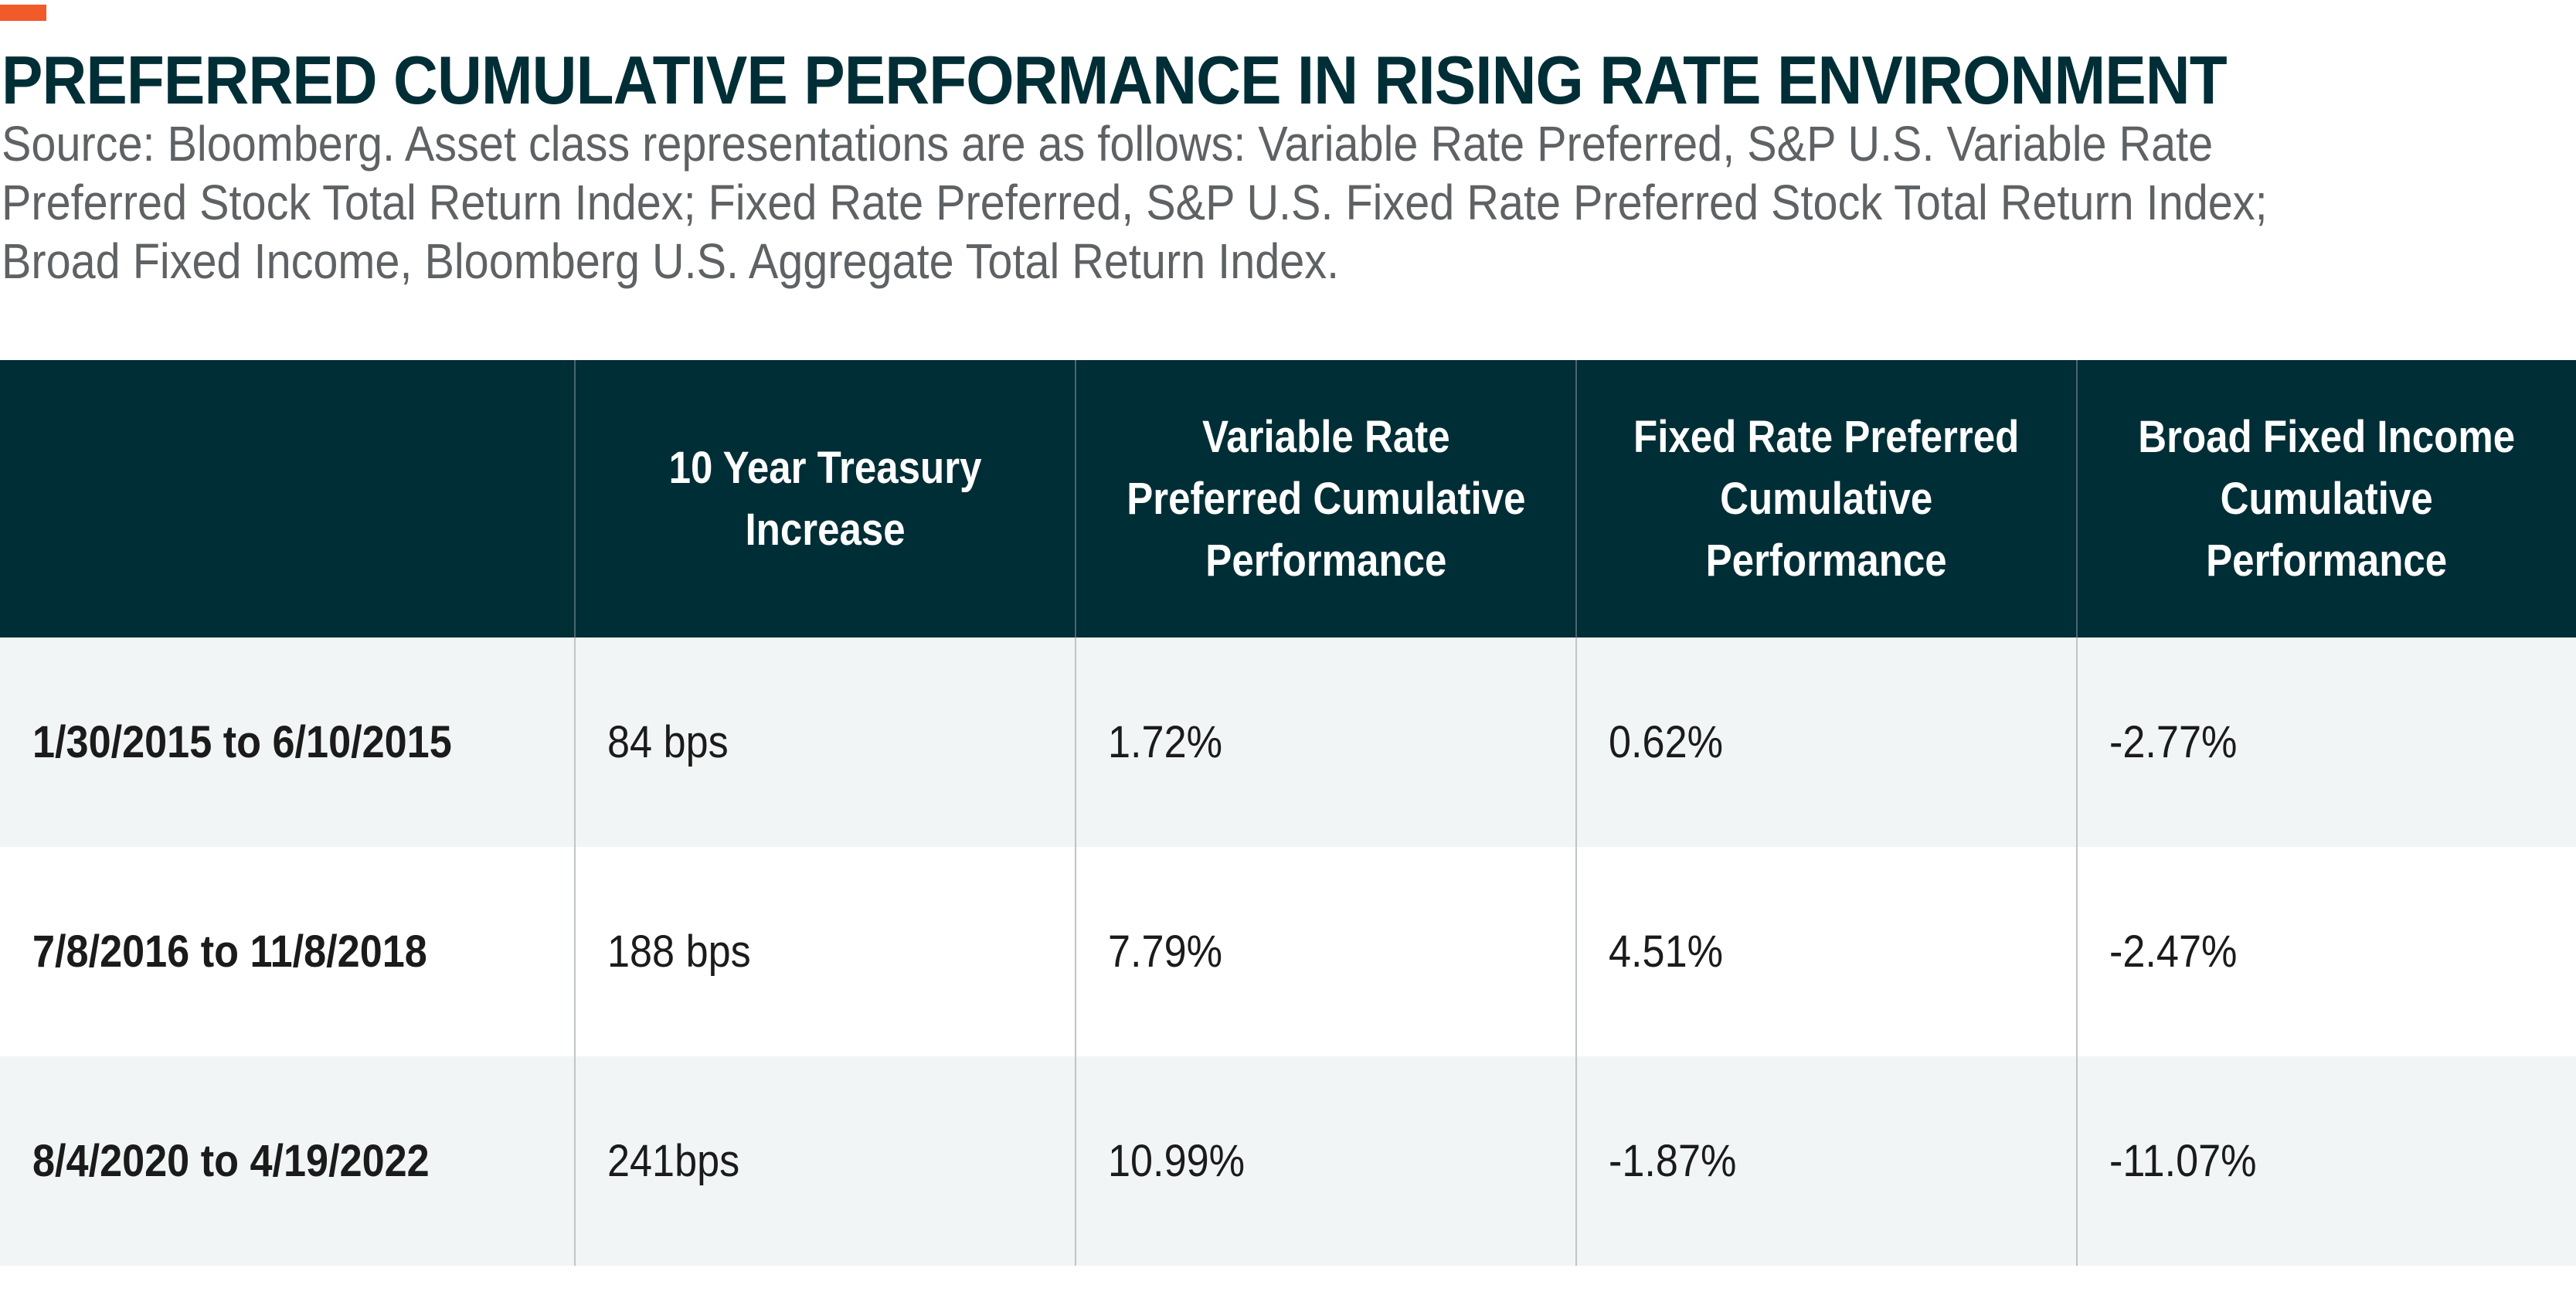 This screenshot has width=2576, height=1292. I want to click on column-header: Broad Fixed Income Cumulative Performance, so click(2326, 499).